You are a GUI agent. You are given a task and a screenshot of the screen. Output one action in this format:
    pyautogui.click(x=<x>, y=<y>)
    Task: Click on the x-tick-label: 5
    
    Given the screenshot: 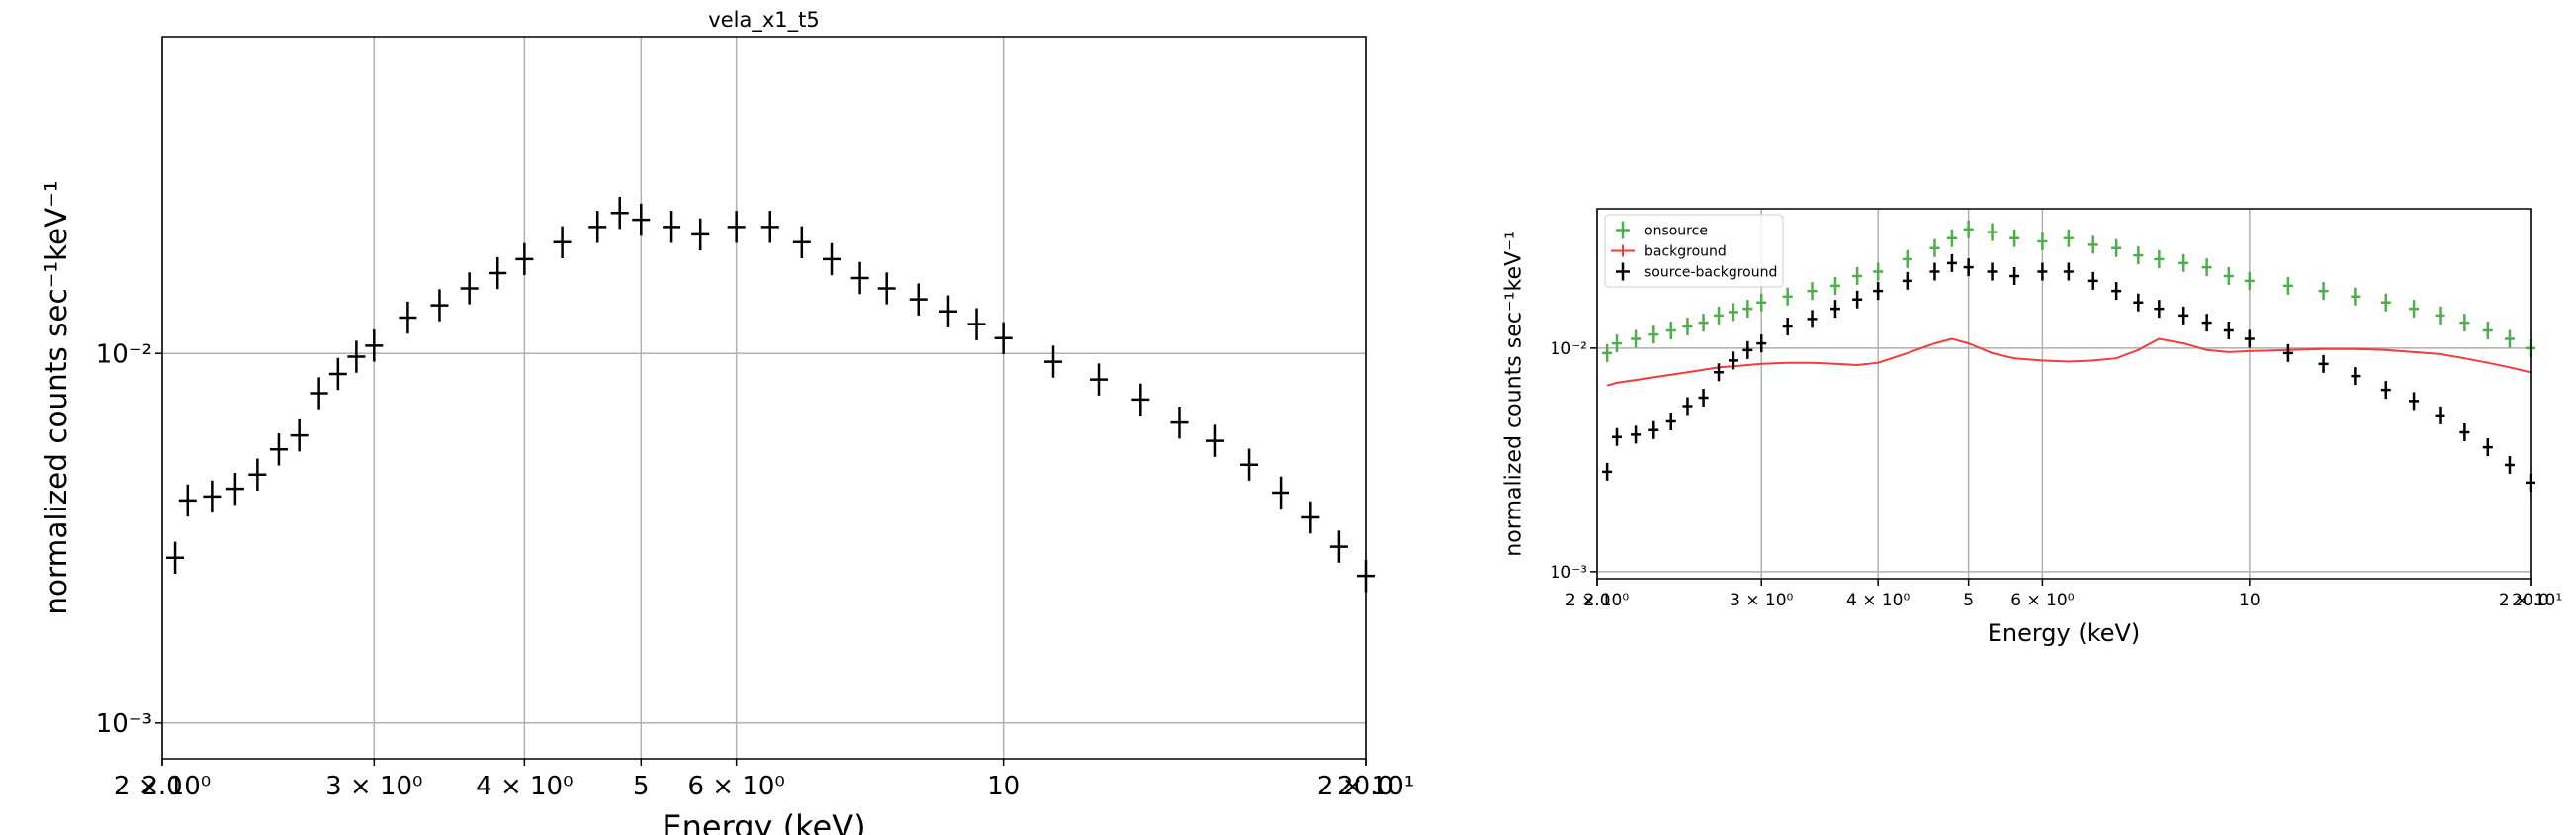 What is the action you would take?
    pyautogui.click(x=641, y=786)
    